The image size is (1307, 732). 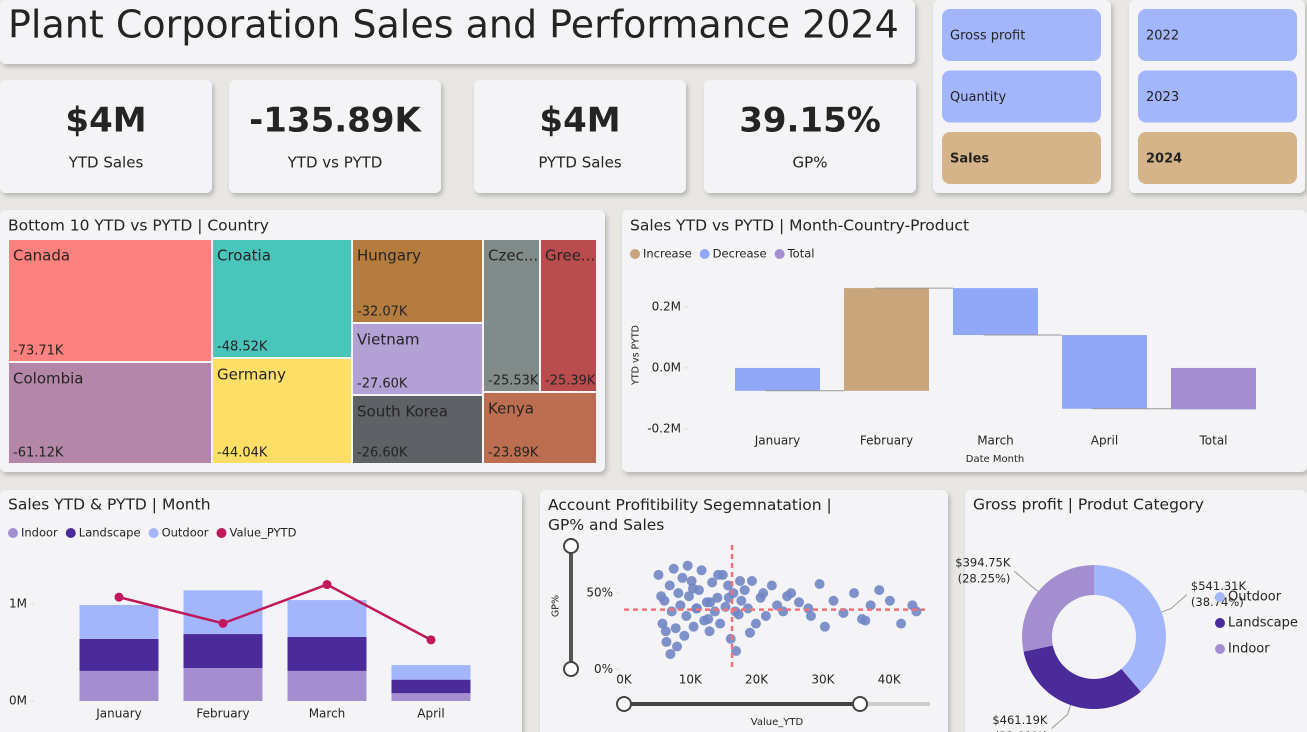 What do you see at coordinates (138, 226) in the screenshot?
I see `chart-title: Bottom 10 YTD vs PYTD | Country` at bounding box center [138, 226].